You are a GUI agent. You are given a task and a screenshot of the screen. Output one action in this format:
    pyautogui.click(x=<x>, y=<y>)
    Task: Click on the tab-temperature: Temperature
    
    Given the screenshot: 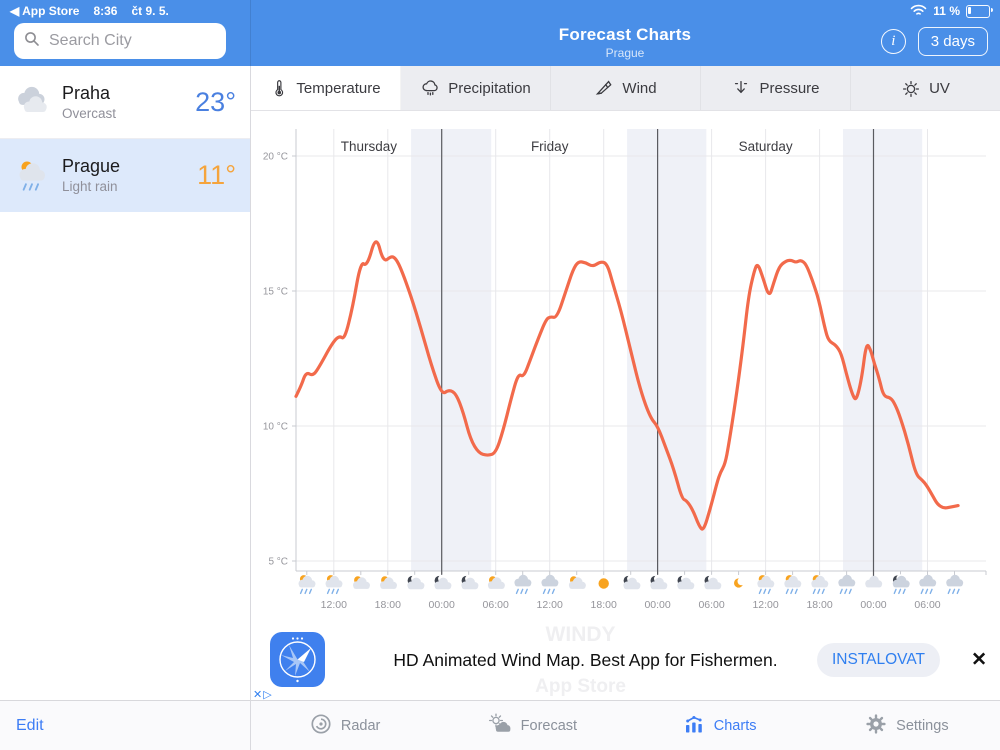 What is the action you would take?
    pyautogui.click(x=326, y=88)
    